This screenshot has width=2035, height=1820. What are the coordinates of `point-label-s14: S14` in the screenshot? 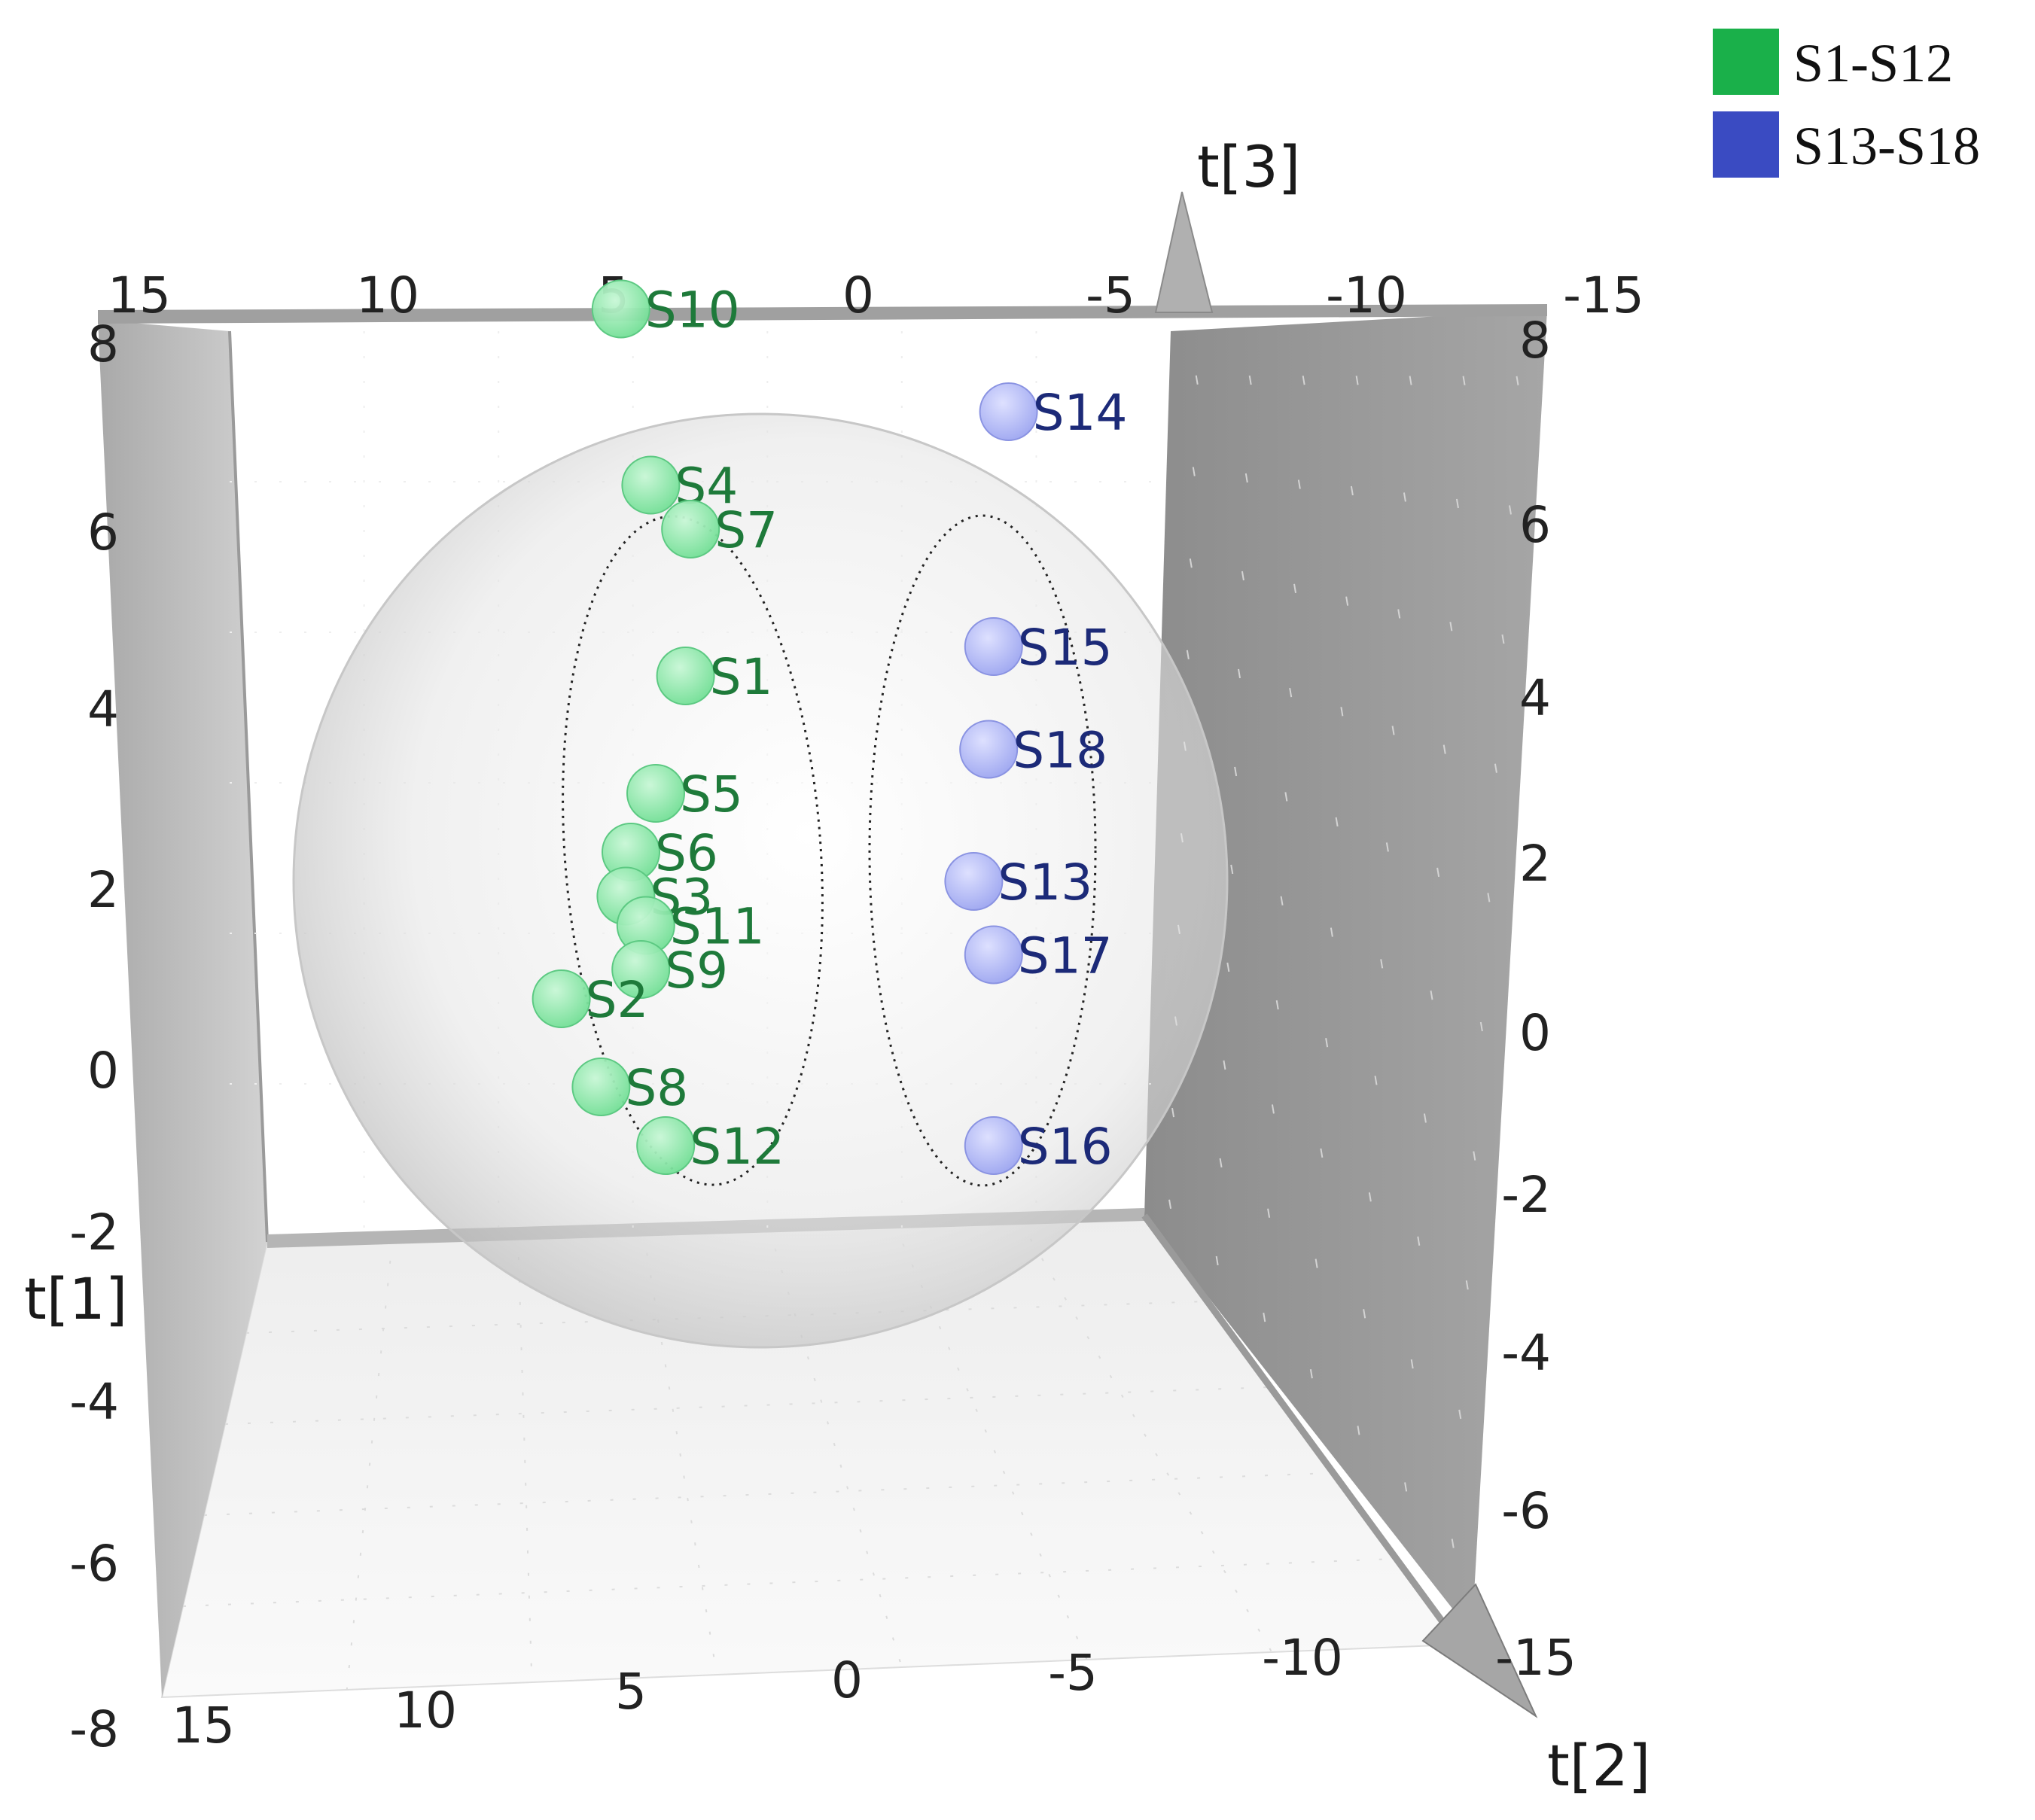 It's located at (1080, 413).